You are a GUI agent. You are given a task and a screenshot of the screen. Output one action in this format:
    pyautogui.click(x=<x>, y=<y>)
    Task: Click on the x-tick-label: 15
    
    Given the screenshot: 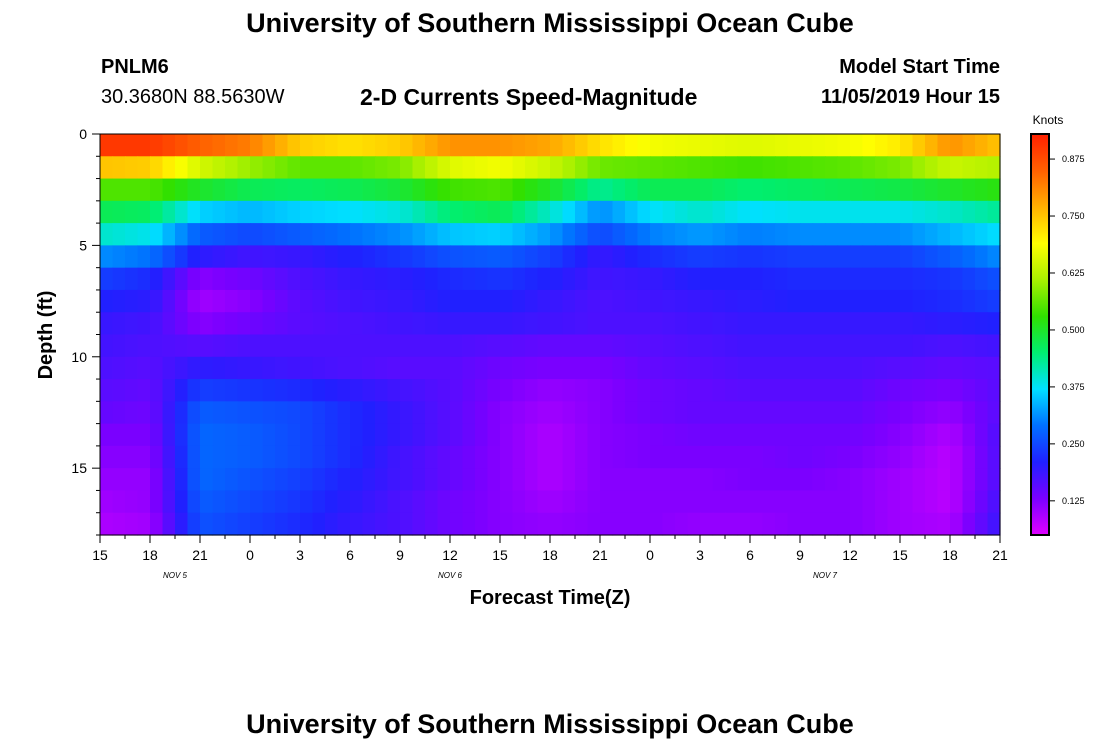 What is the action you would take?
    pyautogui.click(x=900, y=555)
    